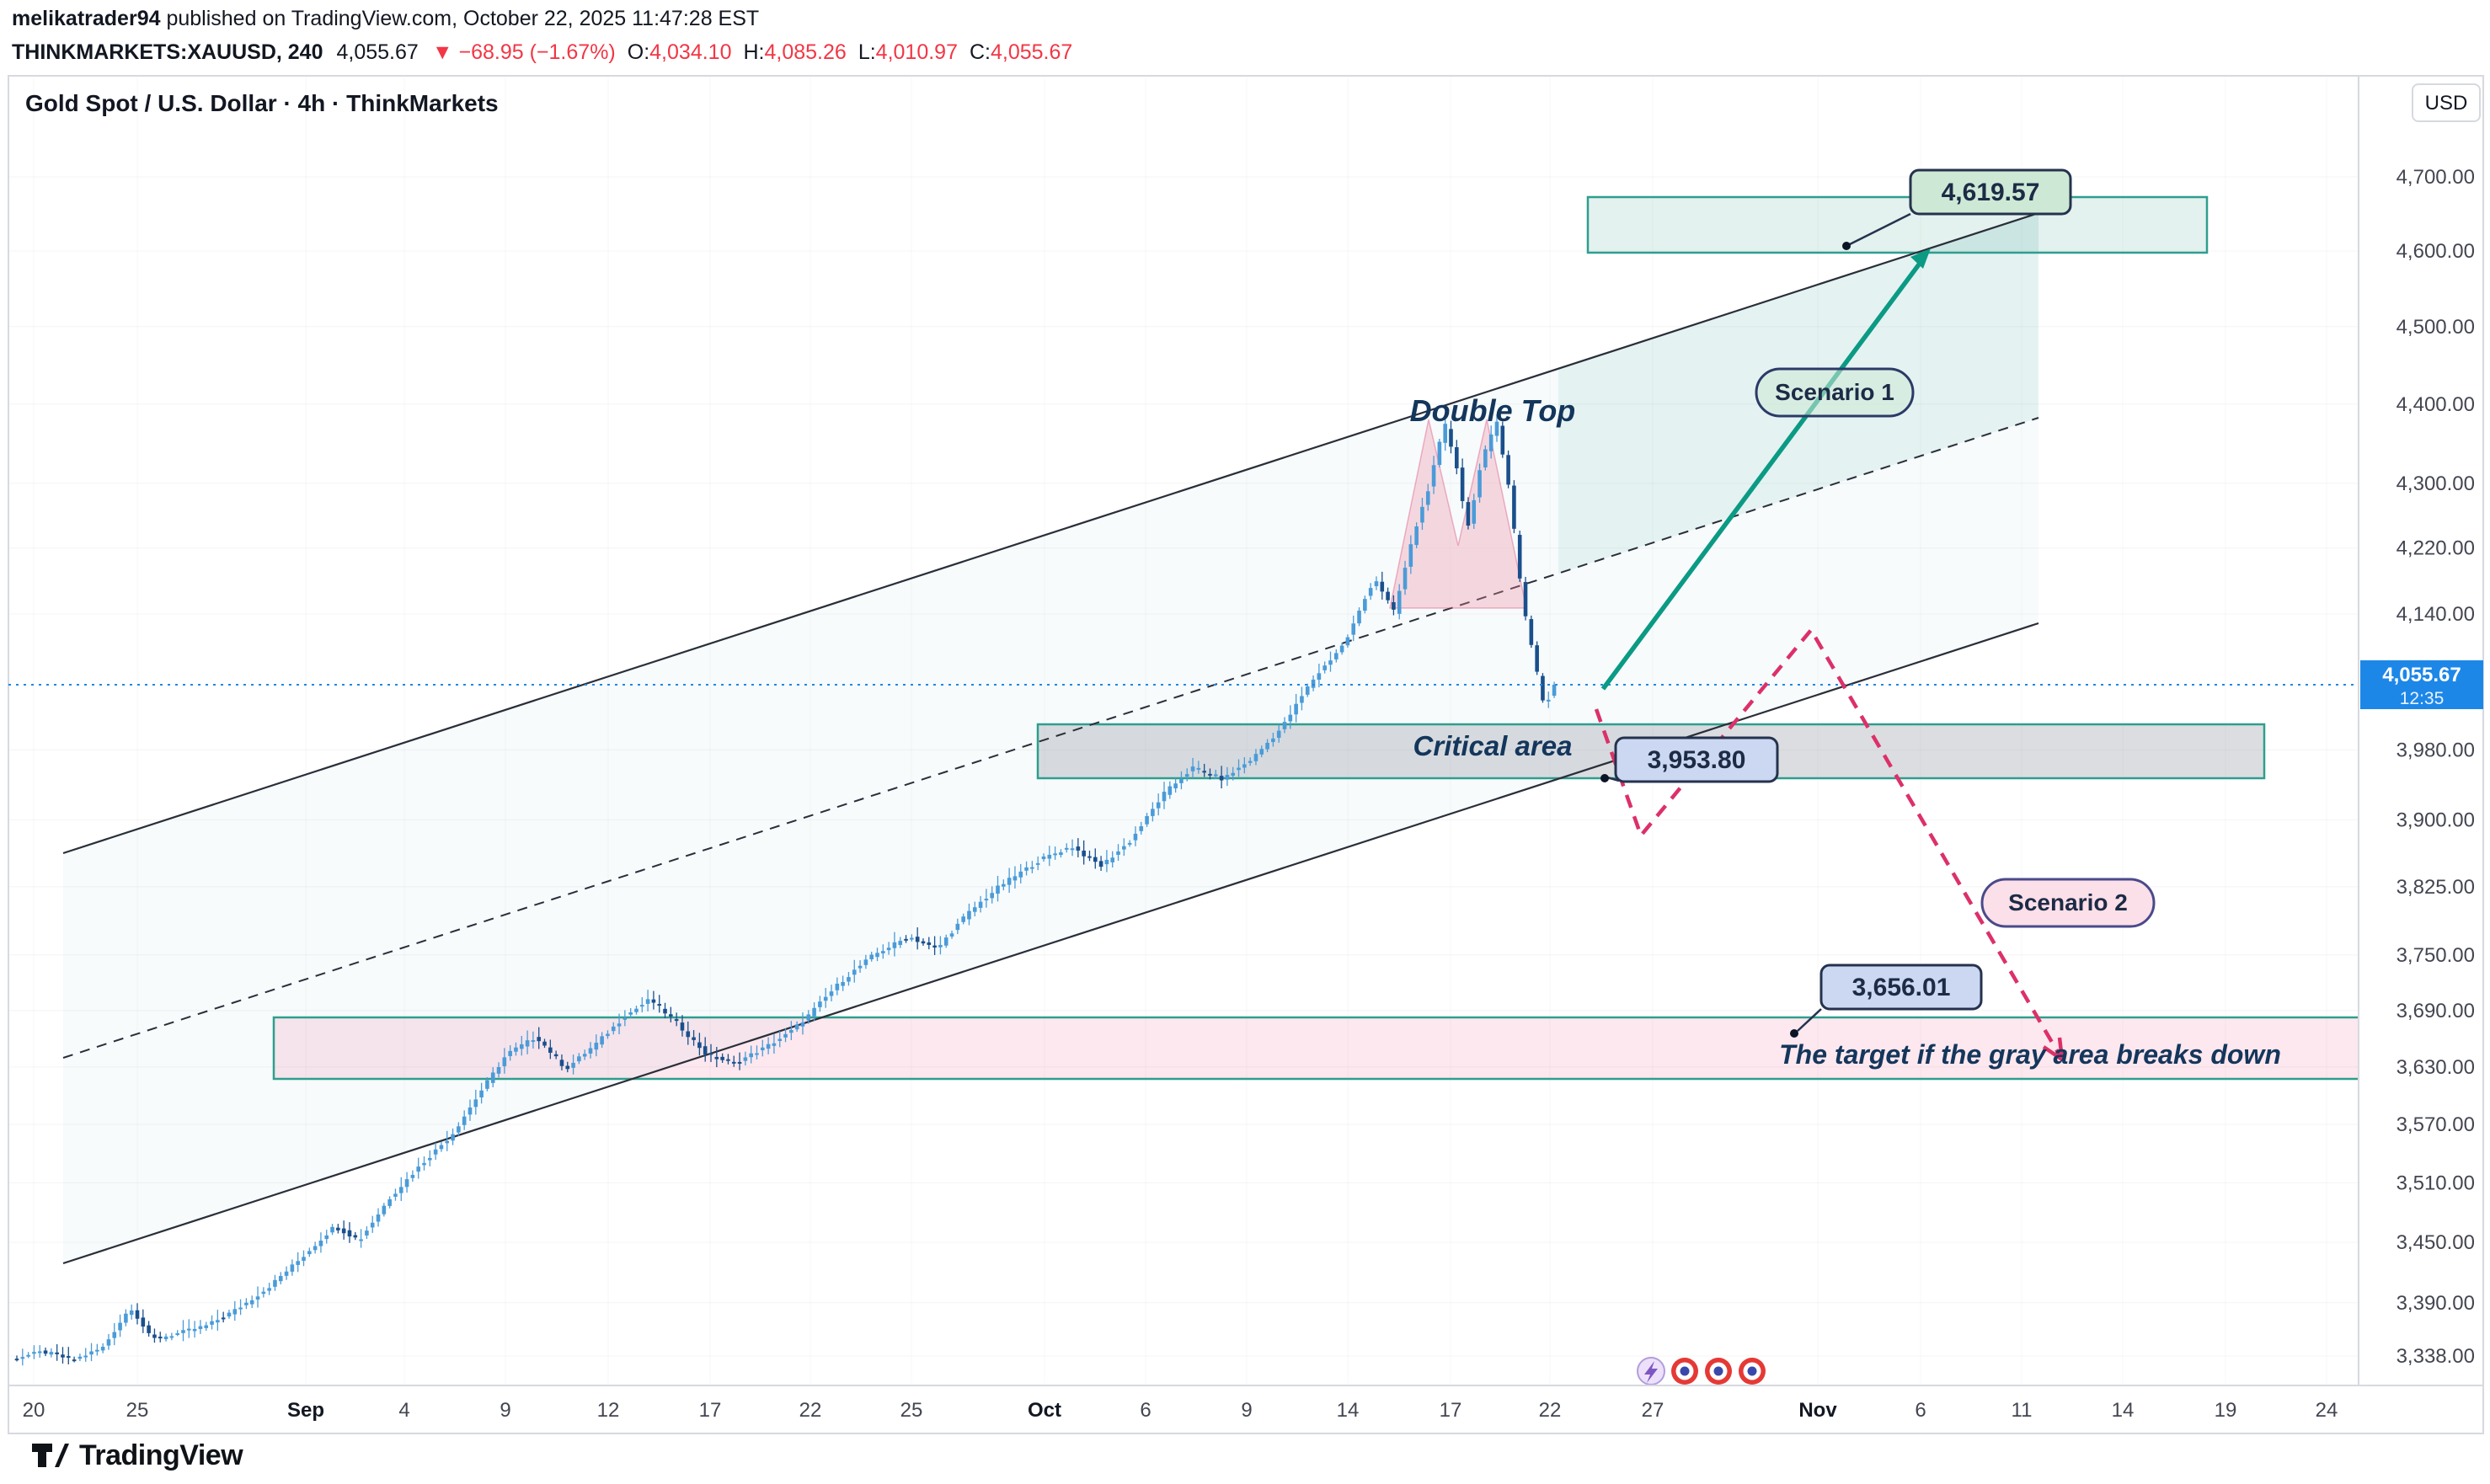 This screenshot has width=2490, height=1484. I want to click on time-axis-label: Oct, so click(1044, 1411).